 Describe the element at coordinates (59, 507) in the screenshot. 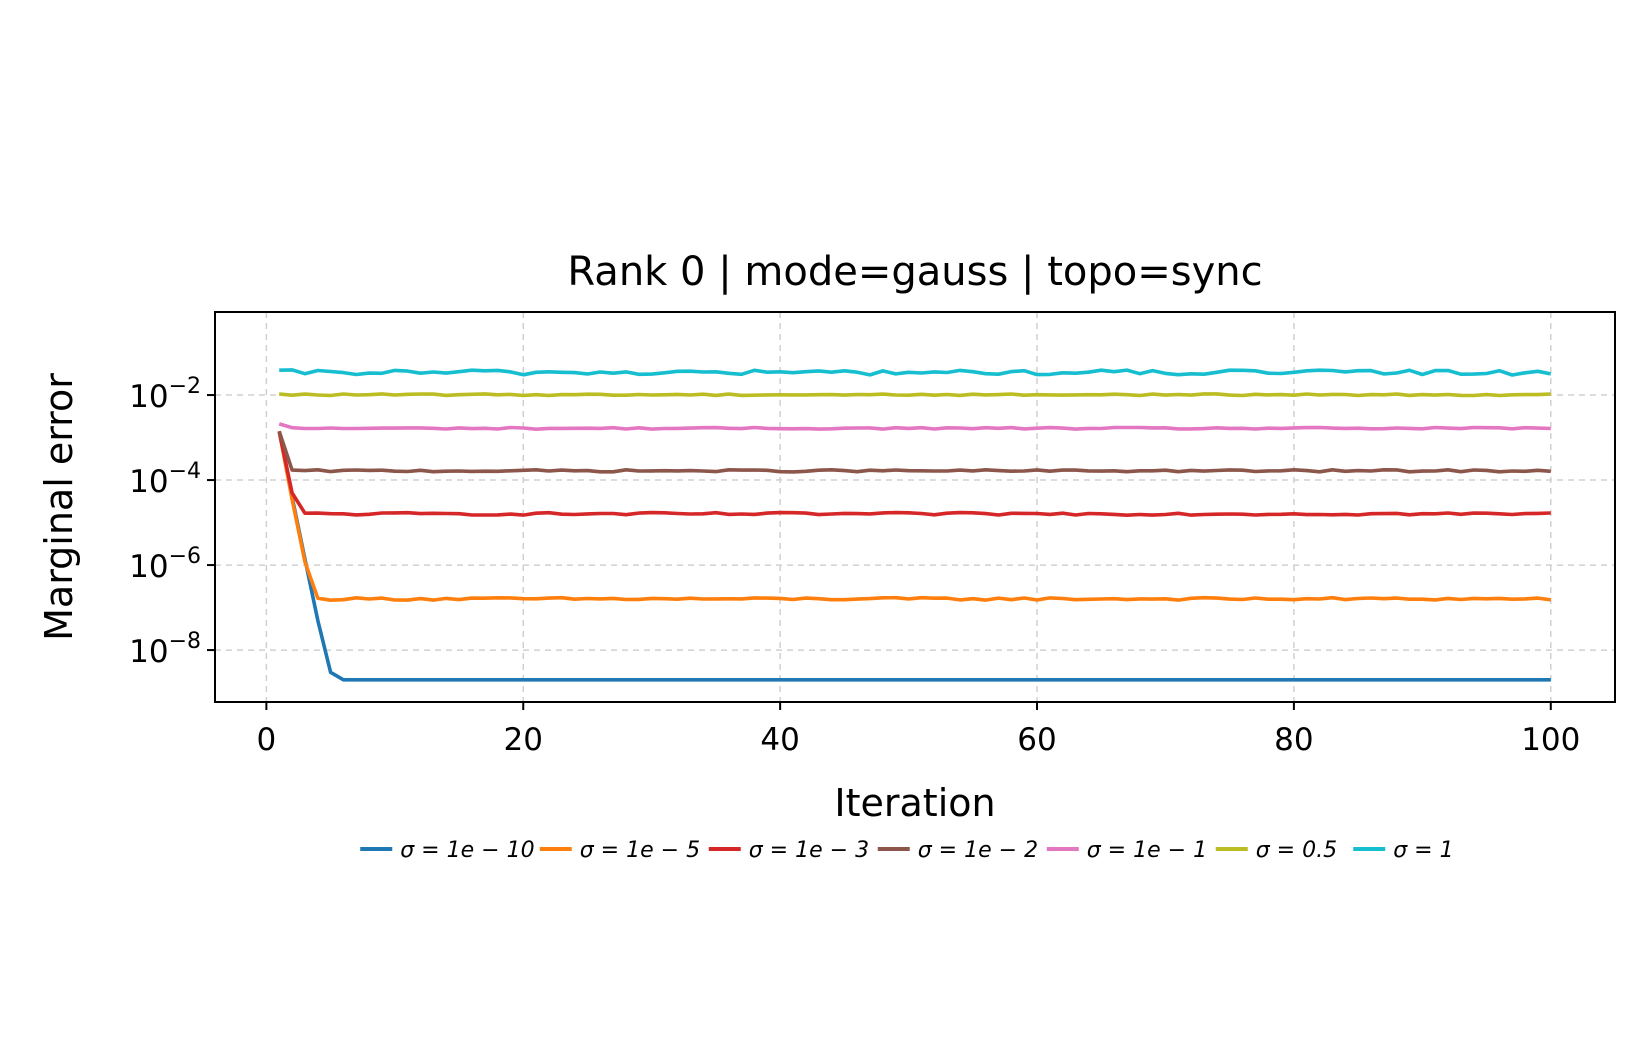

I see `y-axis-label: Marginal error` at that location.